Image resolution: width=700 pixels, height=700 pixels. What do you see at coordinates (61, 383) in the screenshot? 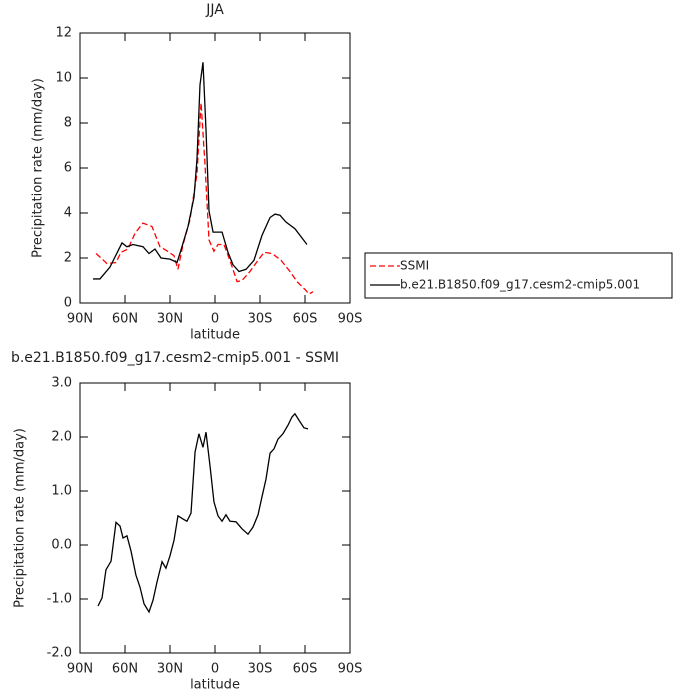
I see `y-tick-label: 3.0` at bounding box center [61, 383].